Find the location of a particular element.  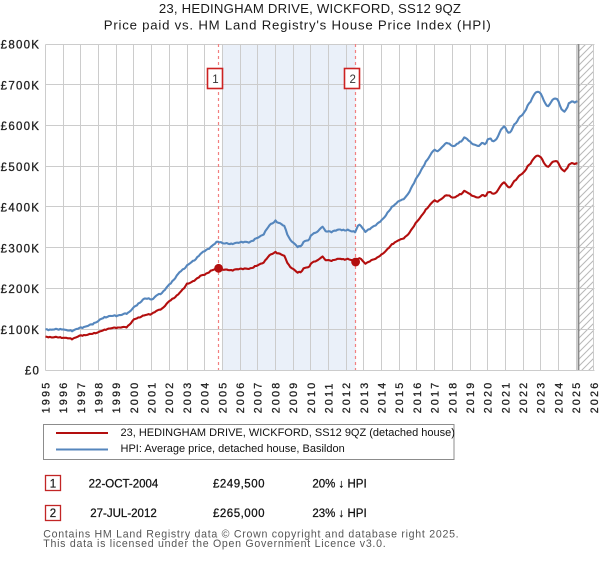

svg-text: 2001 is located at coordinates (153, 397).